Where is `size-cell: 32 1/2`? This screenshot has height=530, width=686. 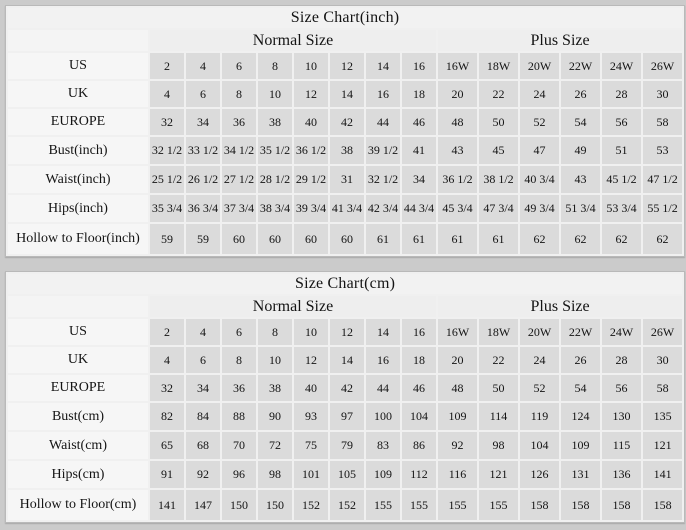 size-cell: 32 1/2 is located at coordinates (383, 179).